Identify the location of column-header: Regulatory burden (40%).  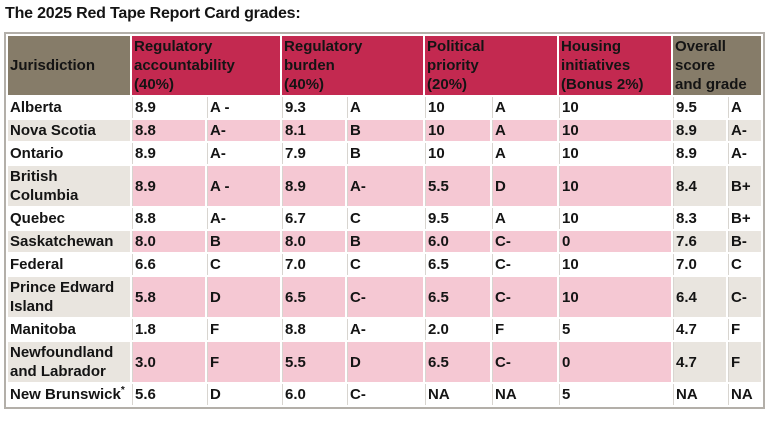
(353, 65).